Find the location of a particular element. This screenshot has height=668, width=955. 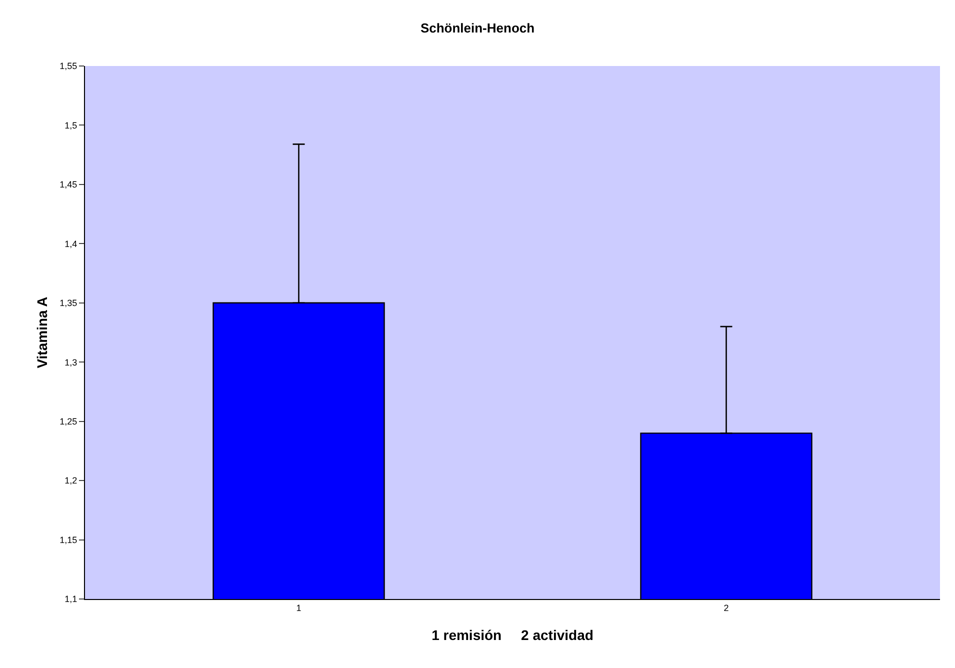

y-axis-title: Vitamina A is located at coordinates (42, 332).